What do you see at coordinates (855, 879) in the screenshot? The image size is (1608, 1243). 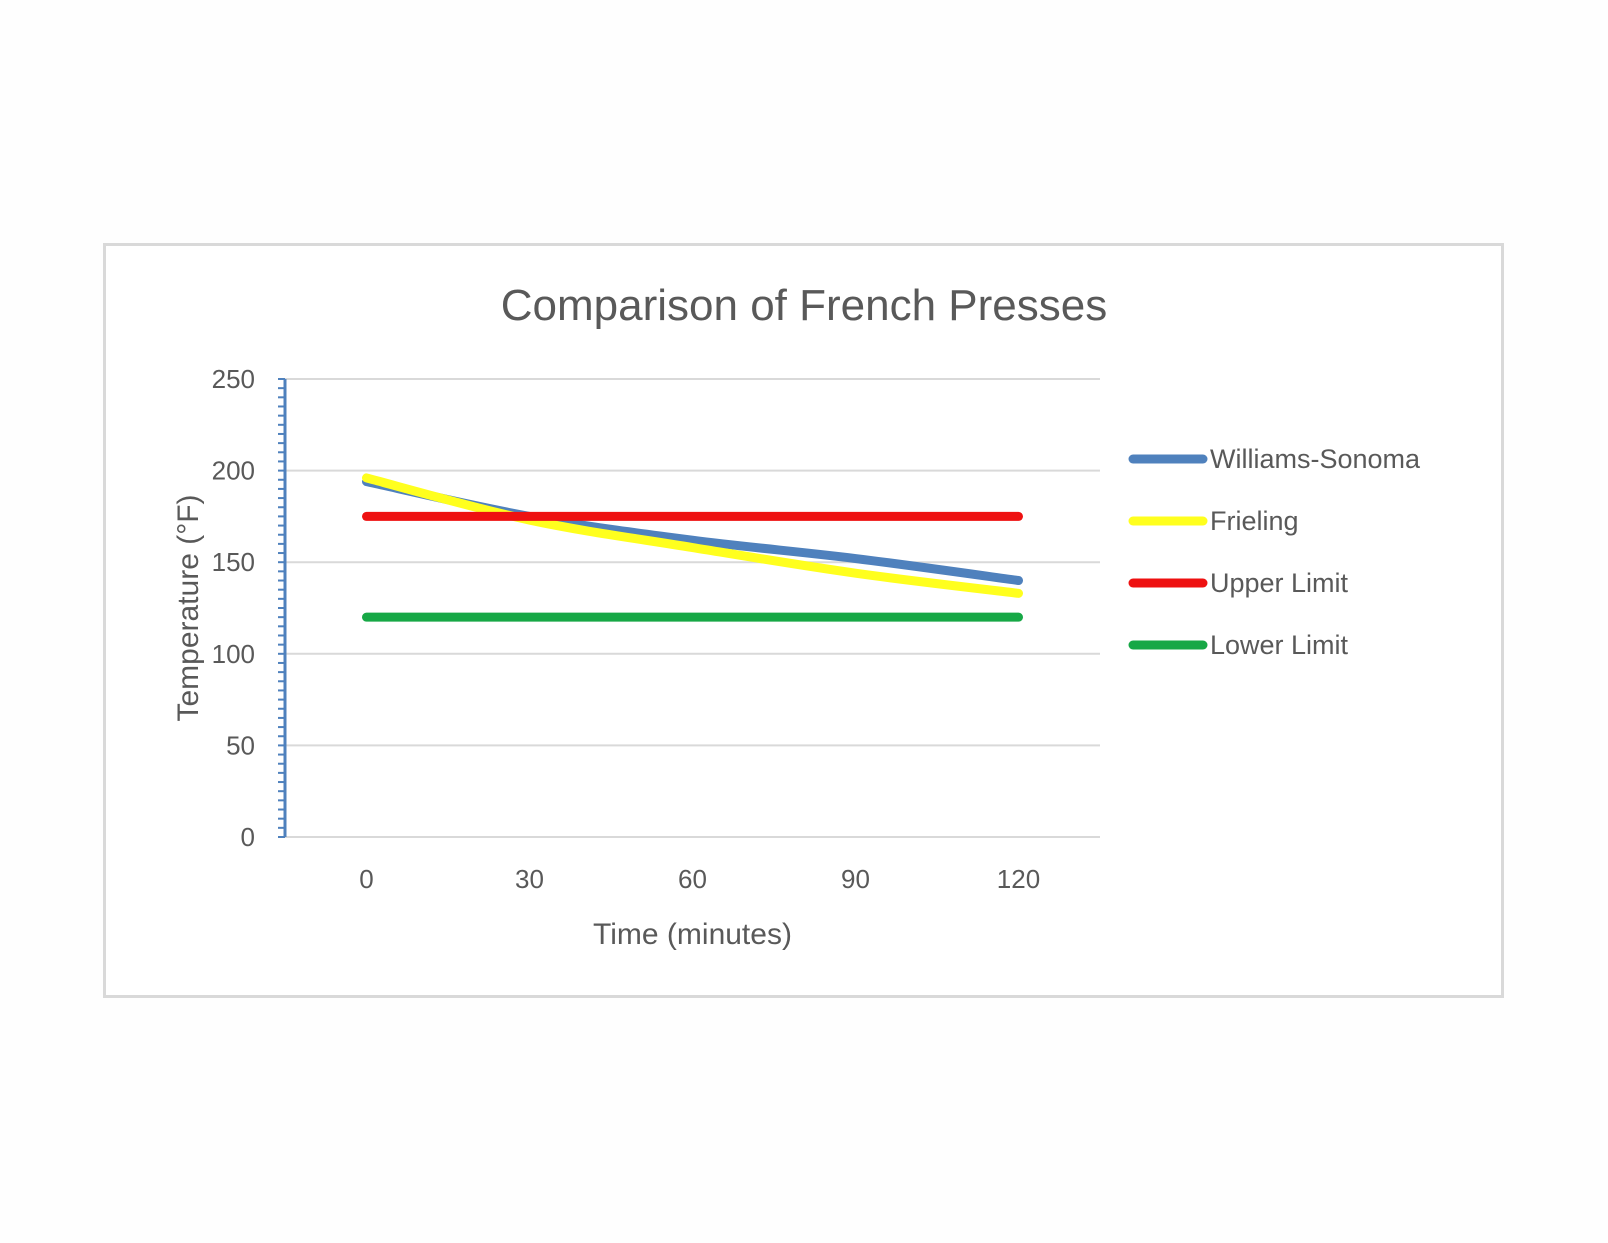 I see `x-tick-label: 90` at bounding box center [855, 879].